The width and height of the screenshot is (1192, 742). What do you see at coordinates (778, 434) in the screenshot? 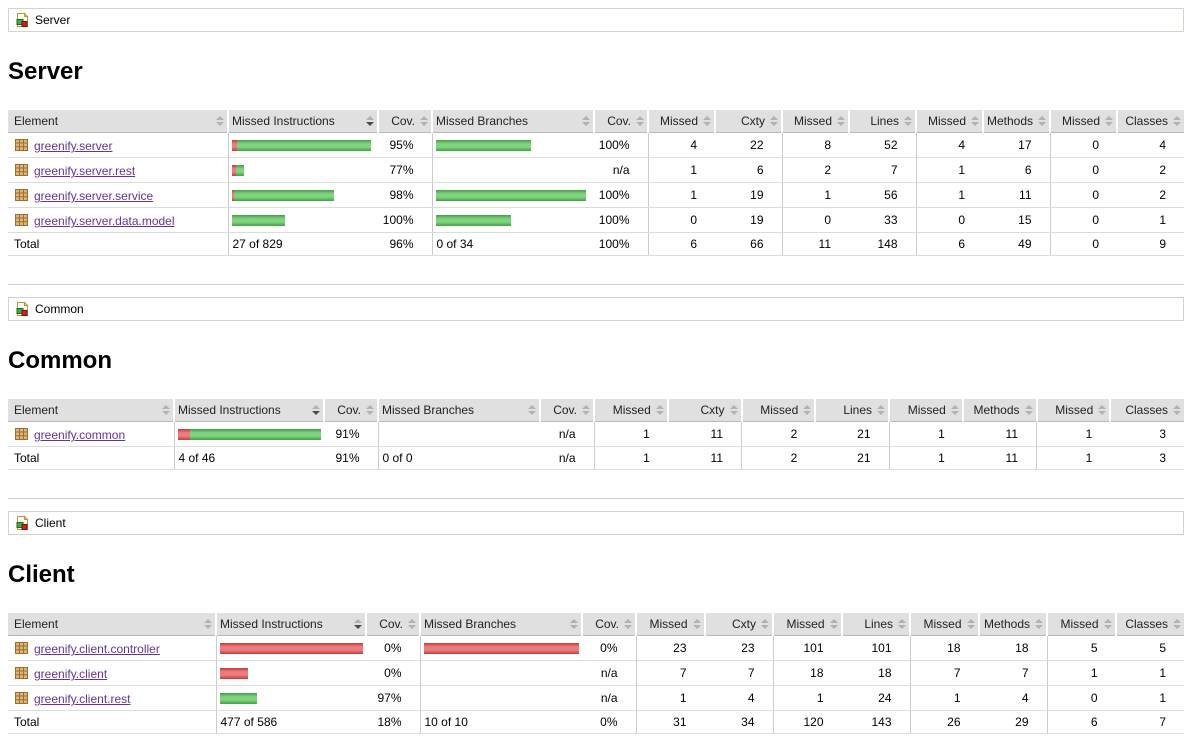
I see `counter-value: 2` at bounding box center [778, 434].